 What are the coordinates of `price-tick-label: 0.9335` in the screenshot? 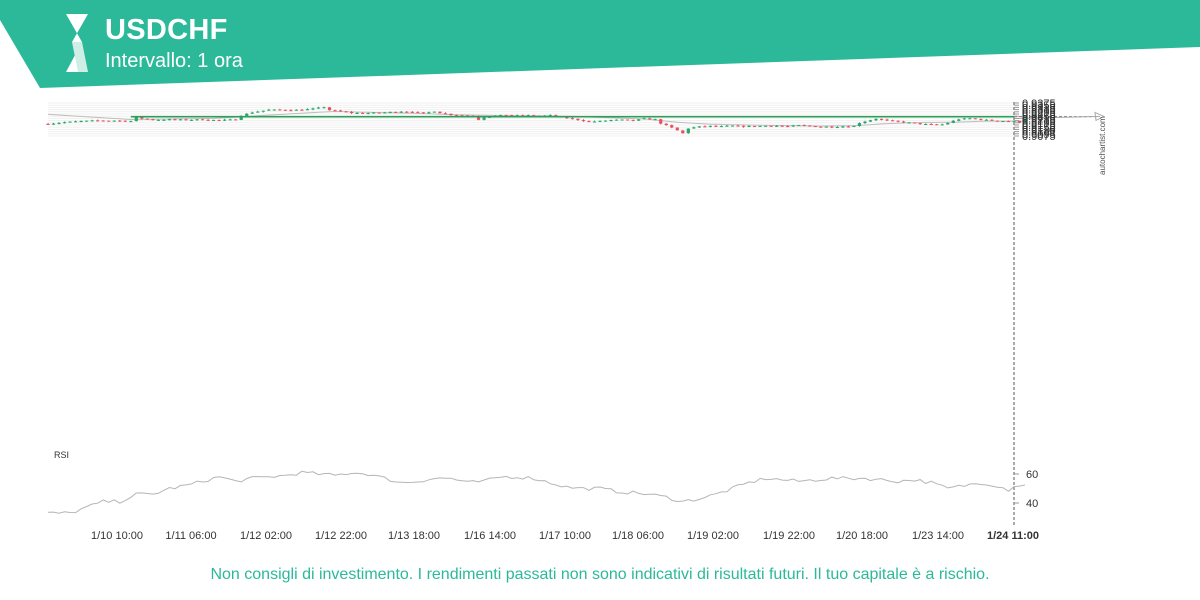 It's located at (1039, 108).